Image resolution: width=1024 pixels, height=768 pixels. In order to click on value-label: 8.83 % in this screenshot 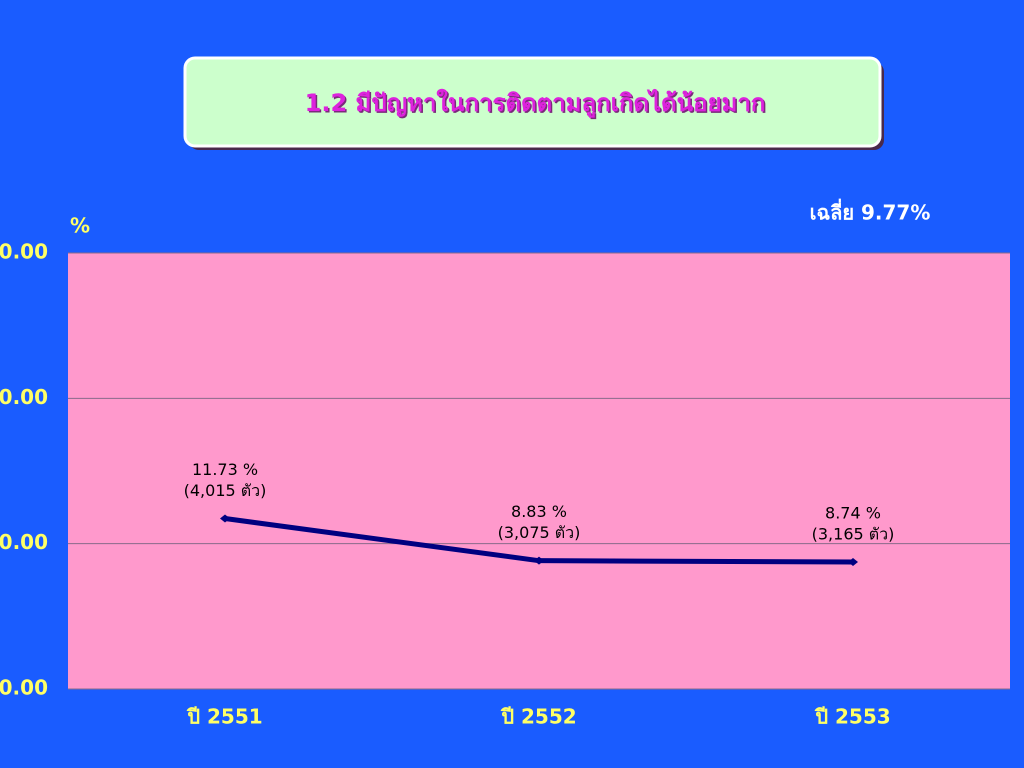, I will do `click(539, 511)`.